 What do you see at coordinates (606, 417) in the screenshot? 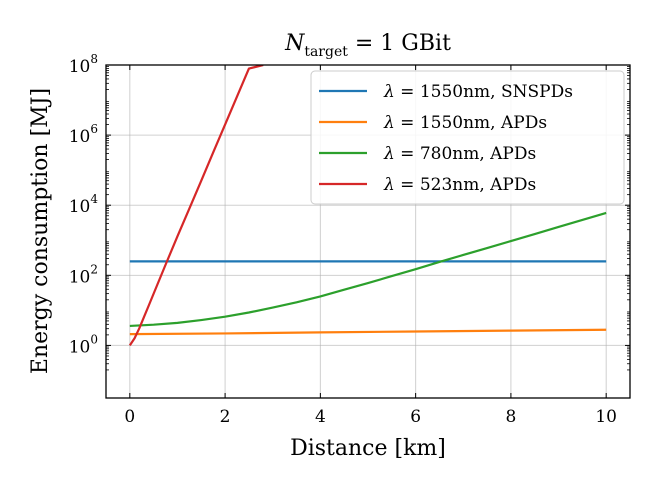
I see `x-tick-label: 10` at bounding box center [606, 417].